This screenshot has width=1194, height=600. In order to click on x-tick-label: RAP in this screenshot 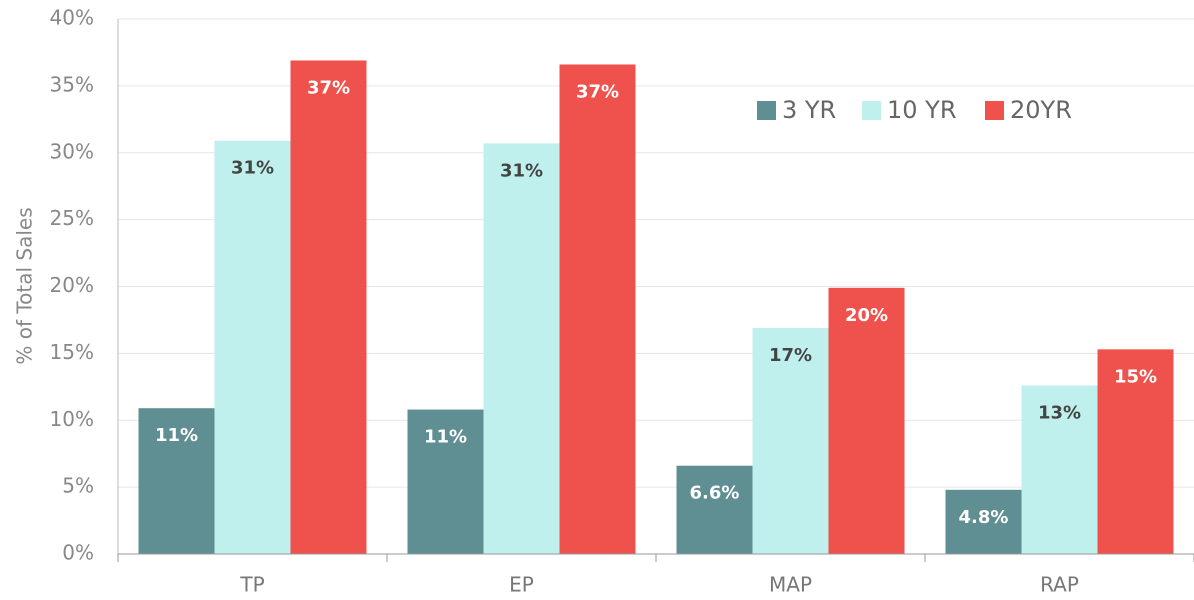, I will do `click(1059, 585)`.